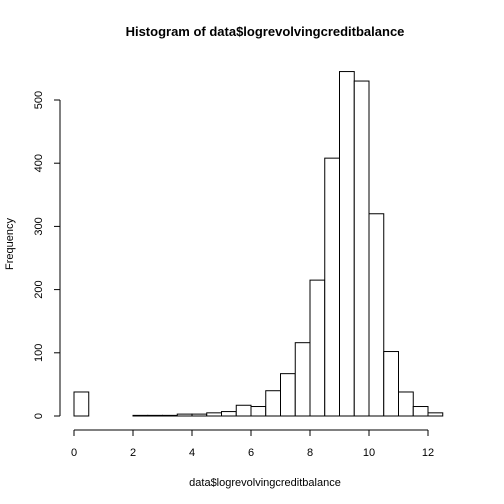 Image resolution: width=504 pixels, height=504 pixels. Describe the element at coordinates (74, 453) in the screenshot. I see `x-tick-label: 0` at that location.